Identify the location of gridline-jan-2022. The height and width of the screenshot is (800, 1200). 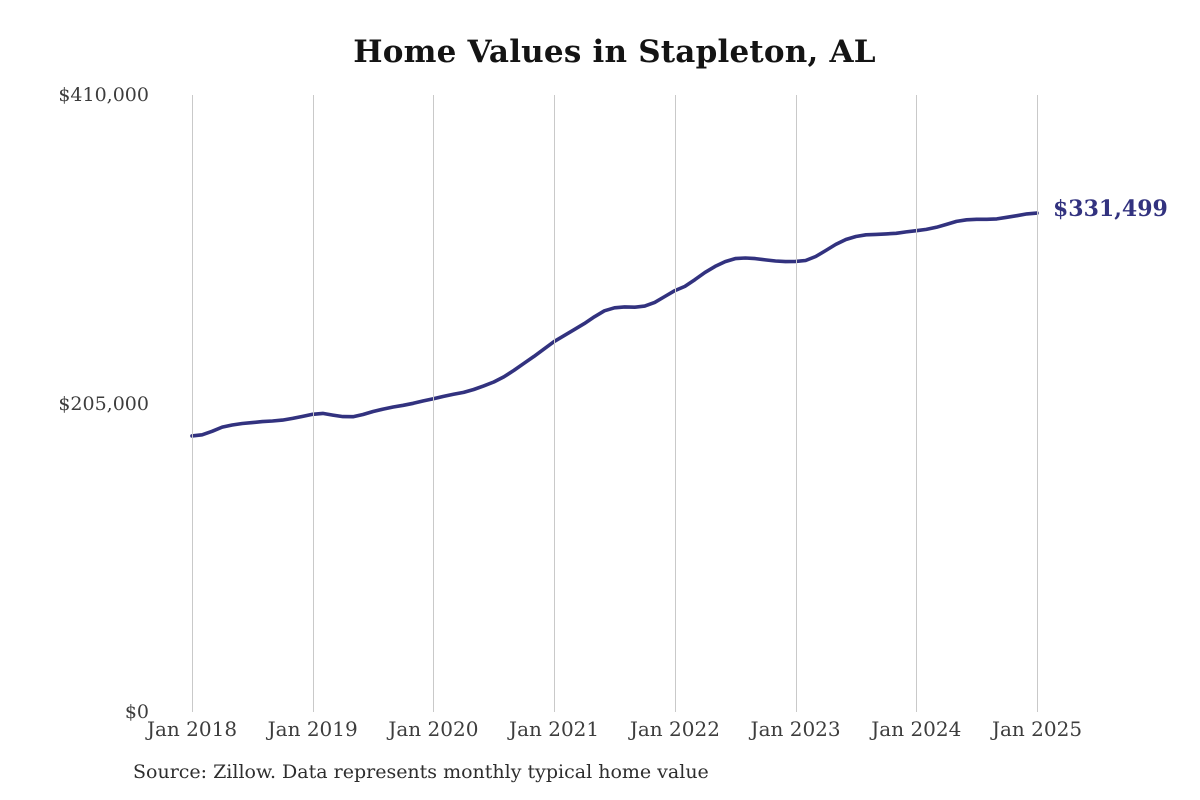
(675, 403).